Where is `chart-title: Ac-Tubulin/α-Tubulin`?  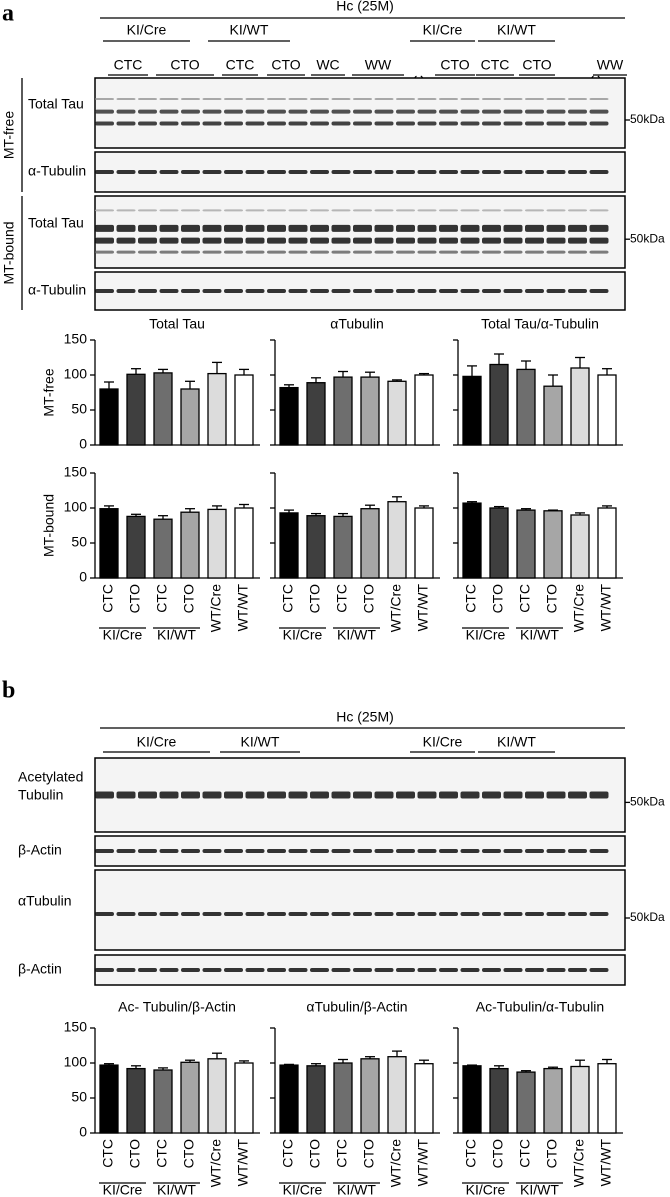 chart-title: Ac-Tubulin/α-Tubulin is located at coordinates (540, 1007).